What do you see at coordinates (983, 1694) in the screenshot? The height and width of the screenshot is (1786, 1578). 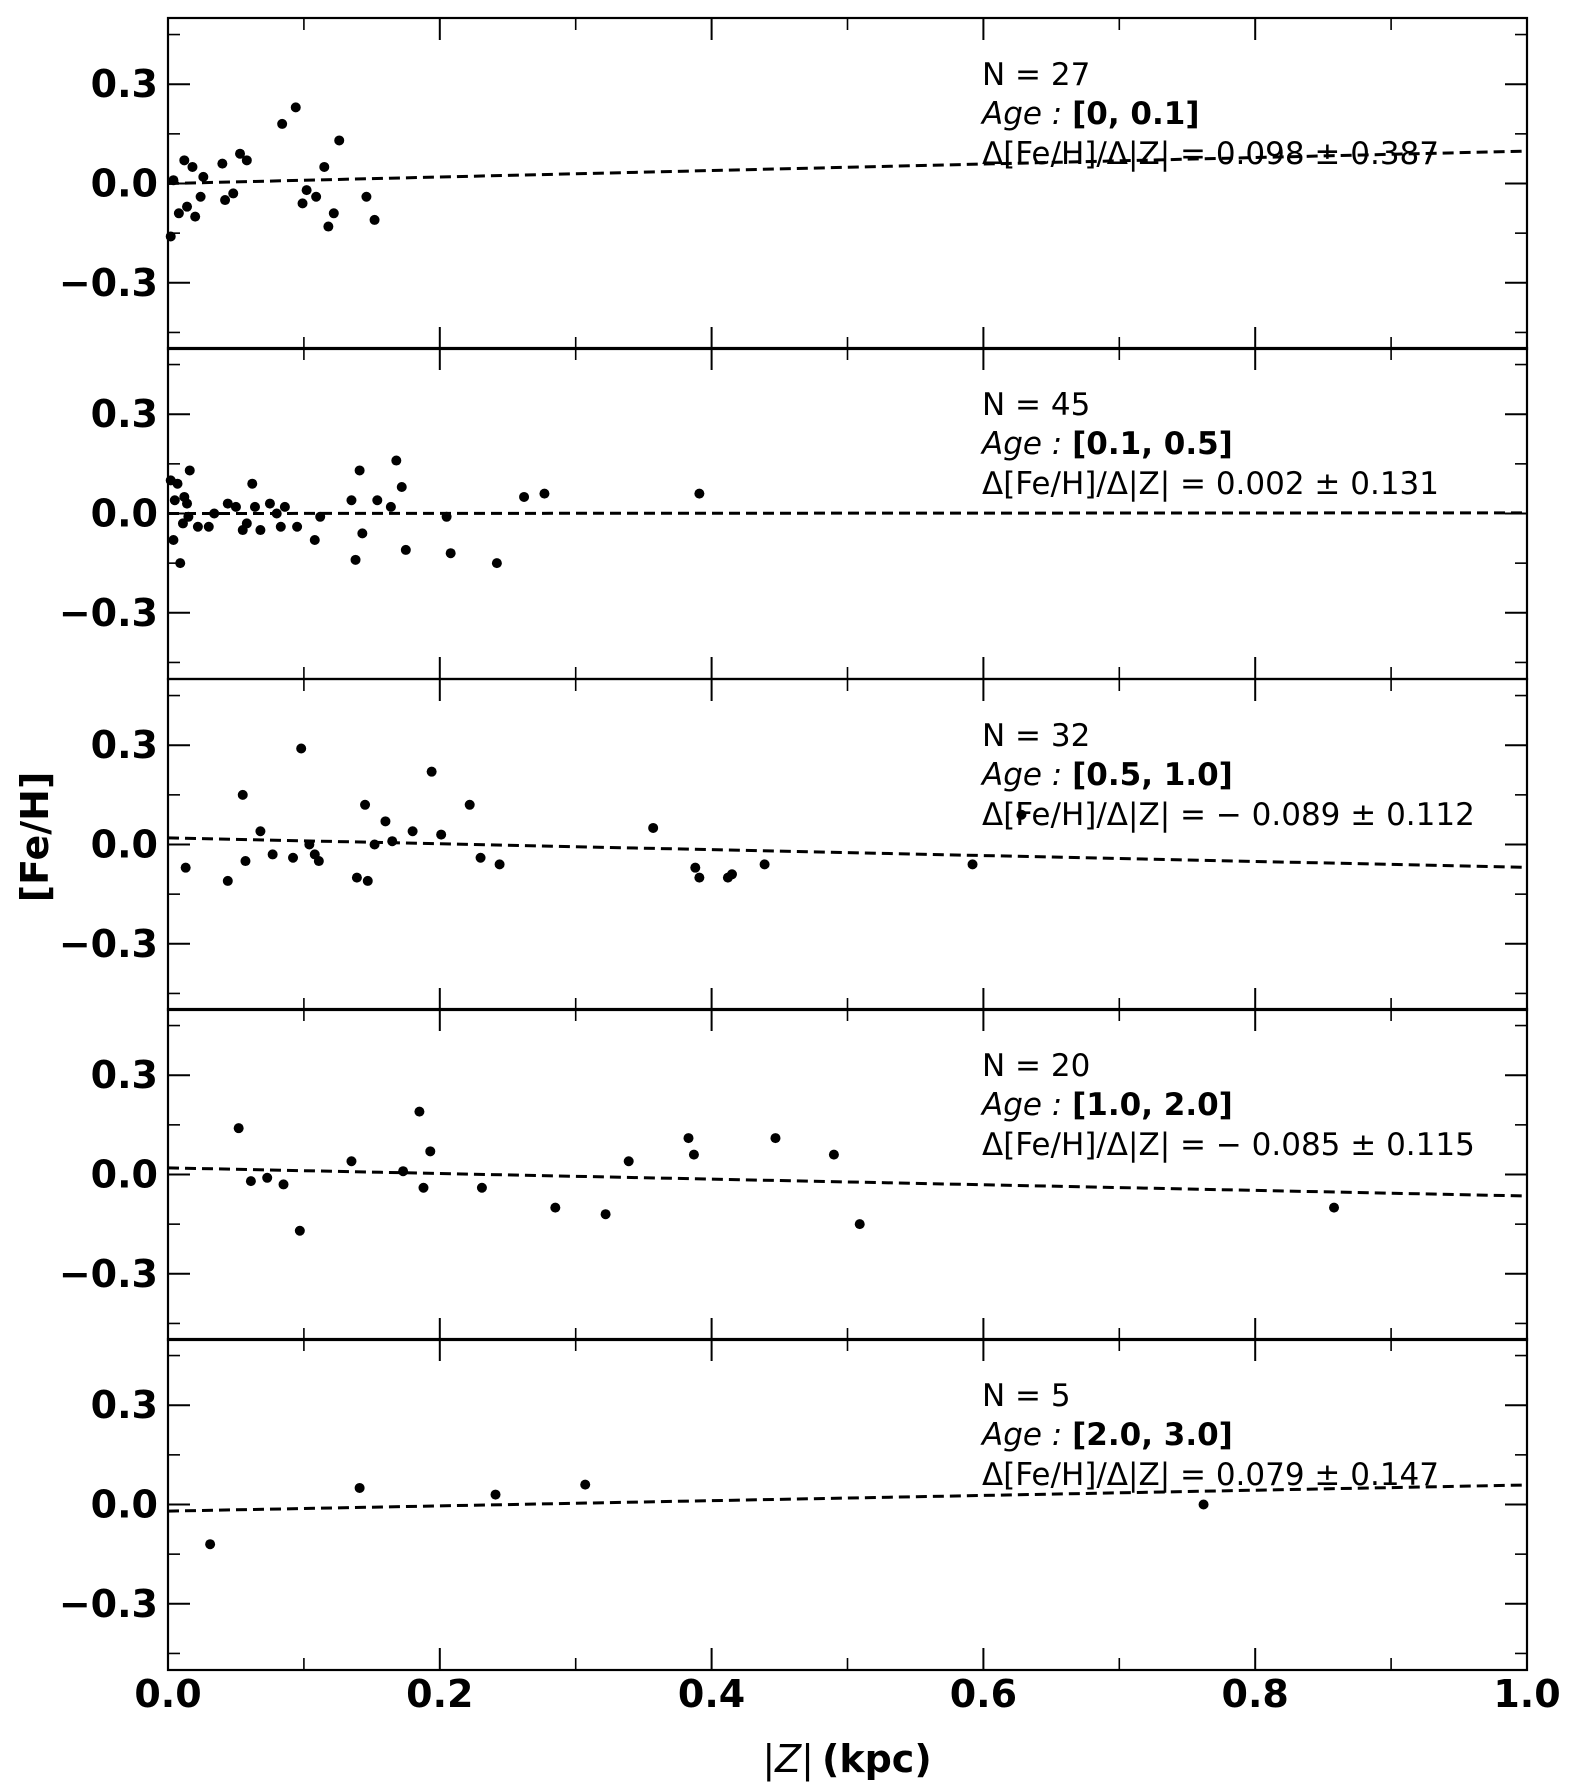 I see `x-tick-label: 0.6` at bounding box center [983, 1694].